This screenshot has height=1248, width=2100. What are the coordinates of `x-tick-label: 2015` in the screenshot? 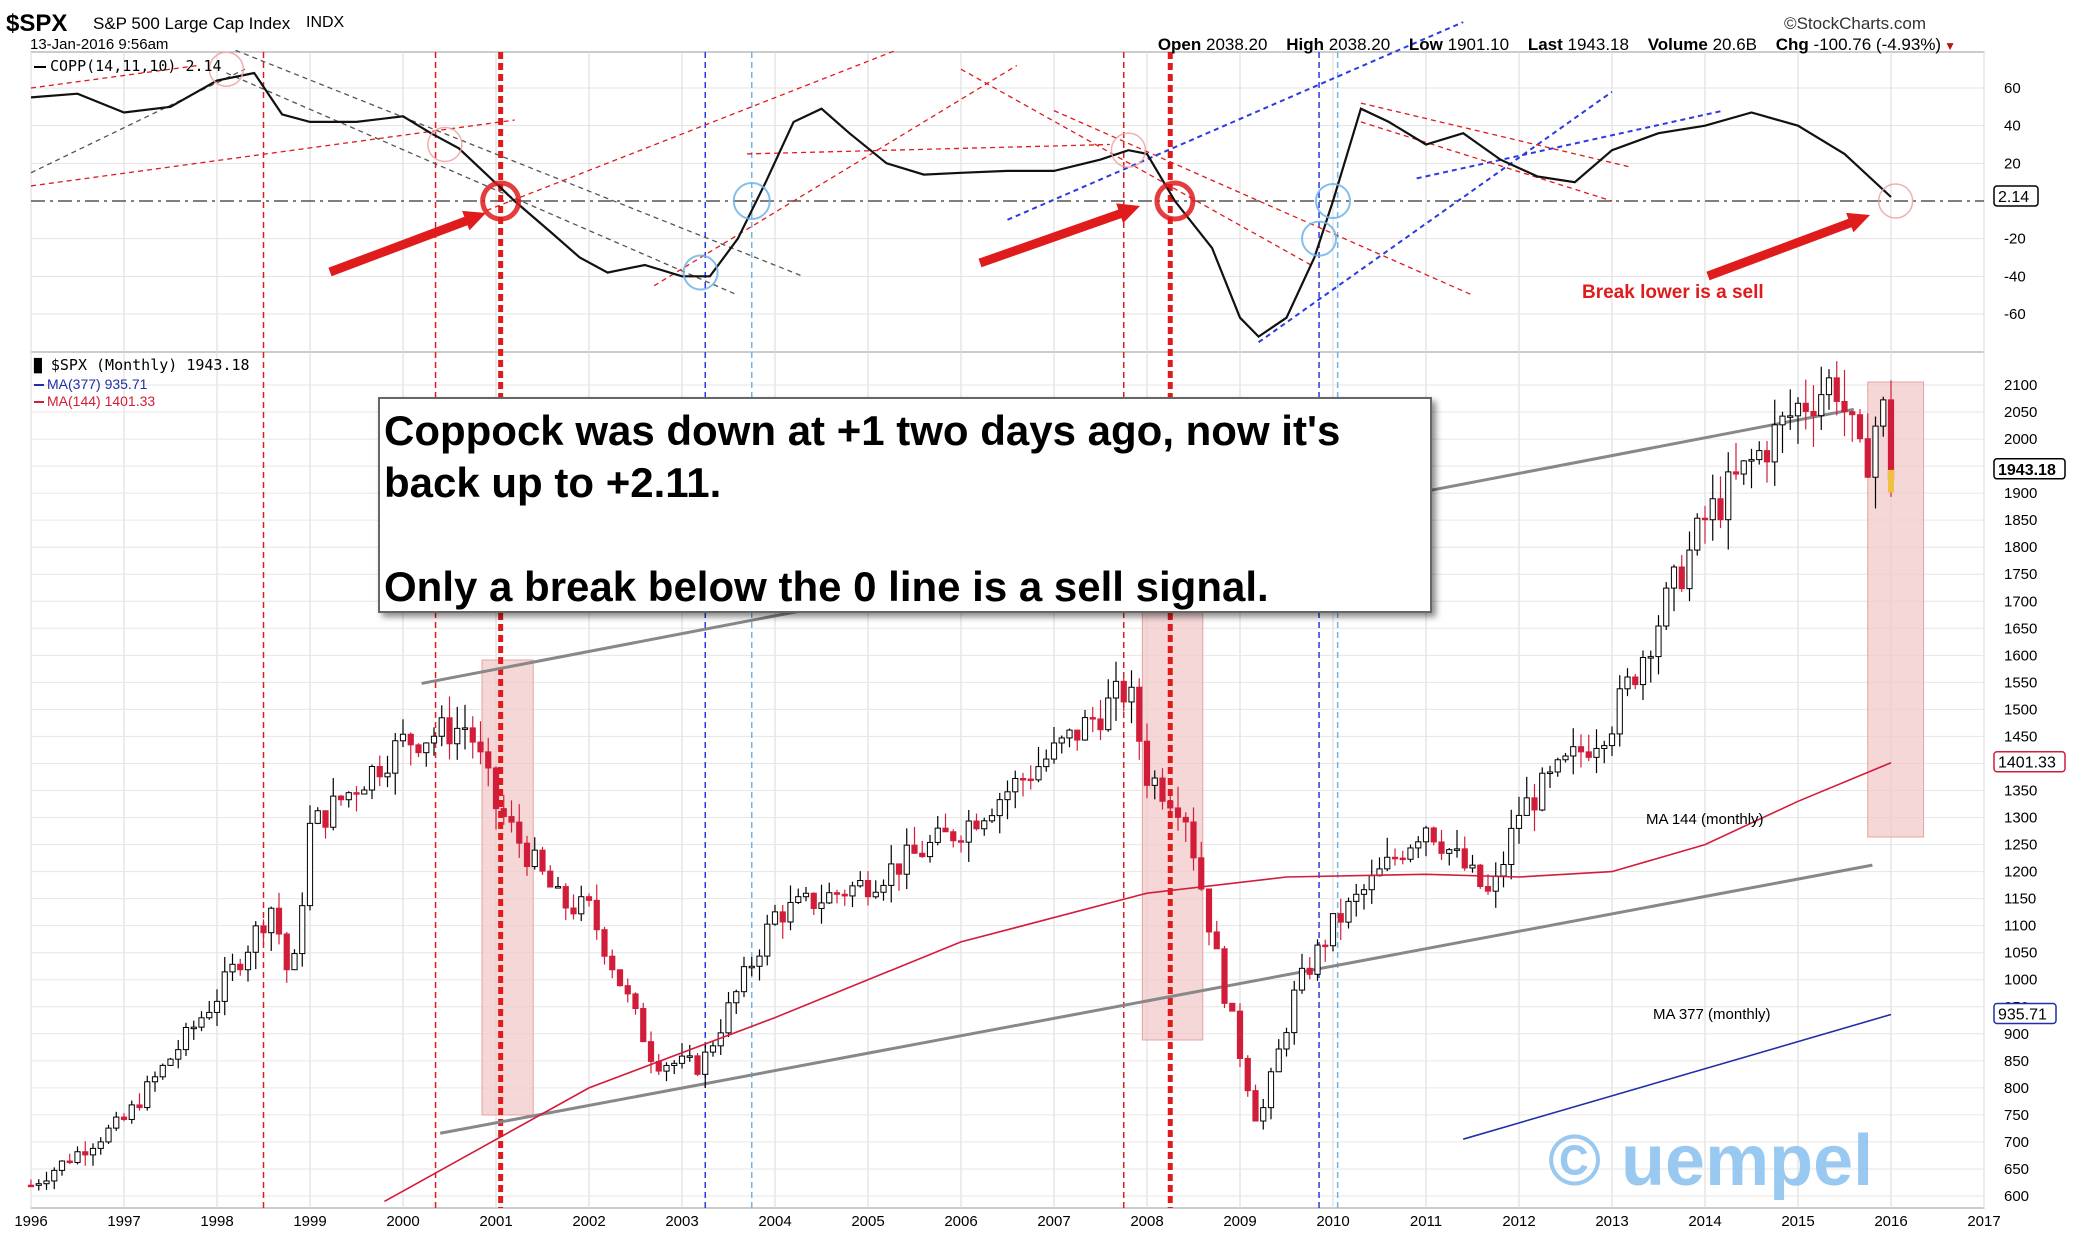 It's located at (1797, 1221).